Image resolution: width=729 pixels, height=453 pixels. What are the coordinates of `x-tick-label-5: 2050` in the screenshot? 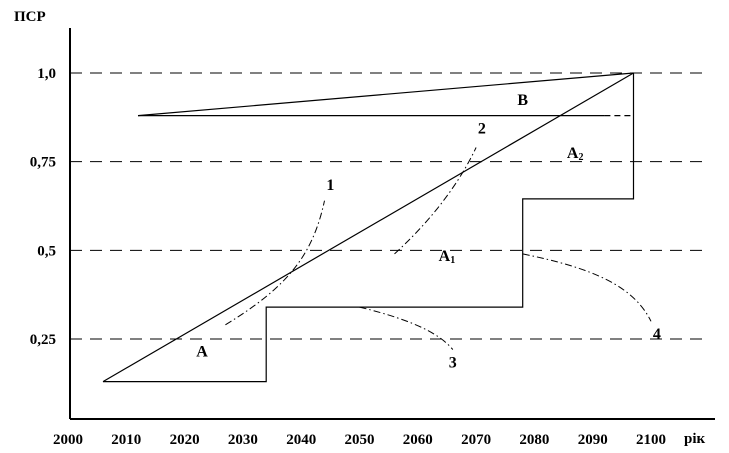 It's located at (360, 440).